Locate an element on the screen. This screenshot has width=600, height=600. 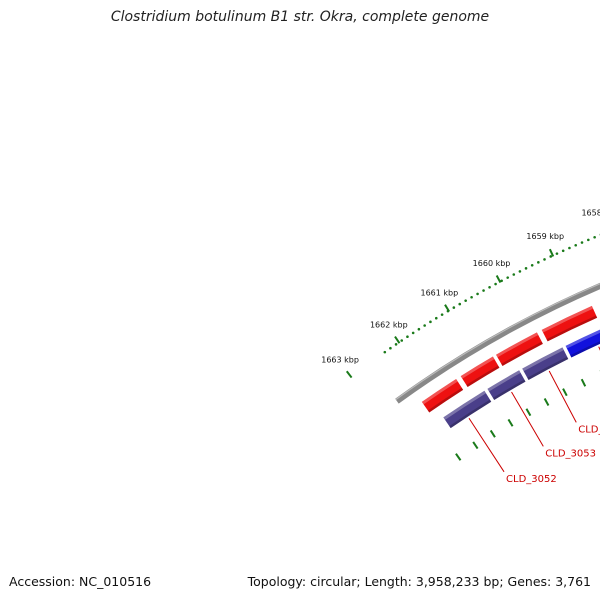
gene-track is located at coordinates (510, 367).